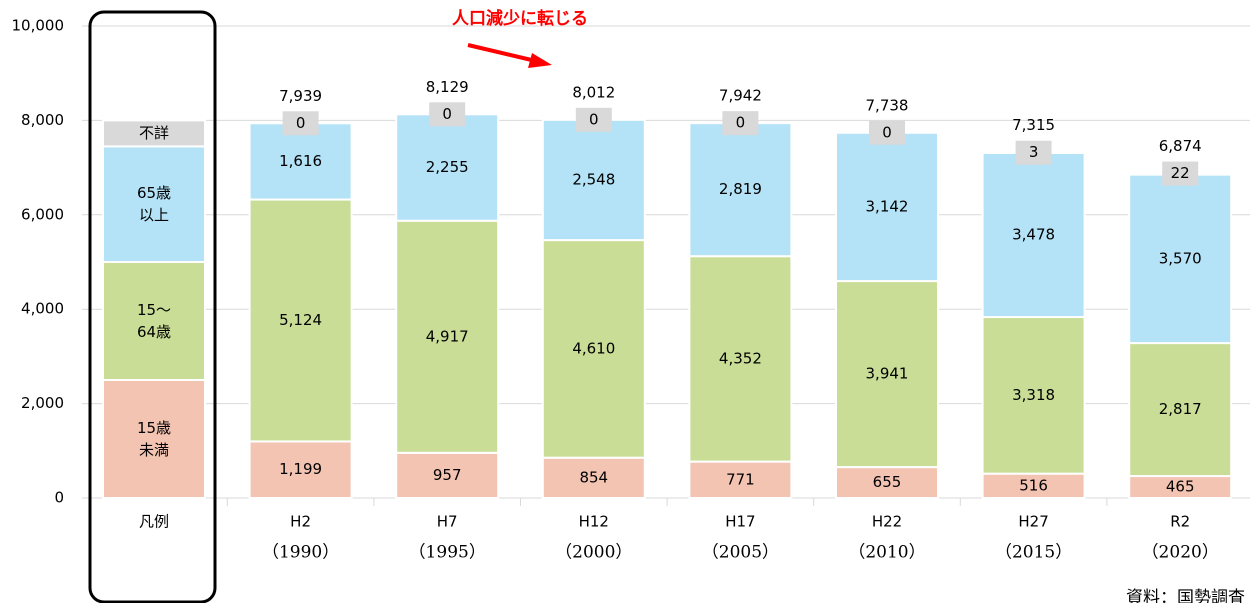  I want to click on total-label: 7,738, so click(887, 105).